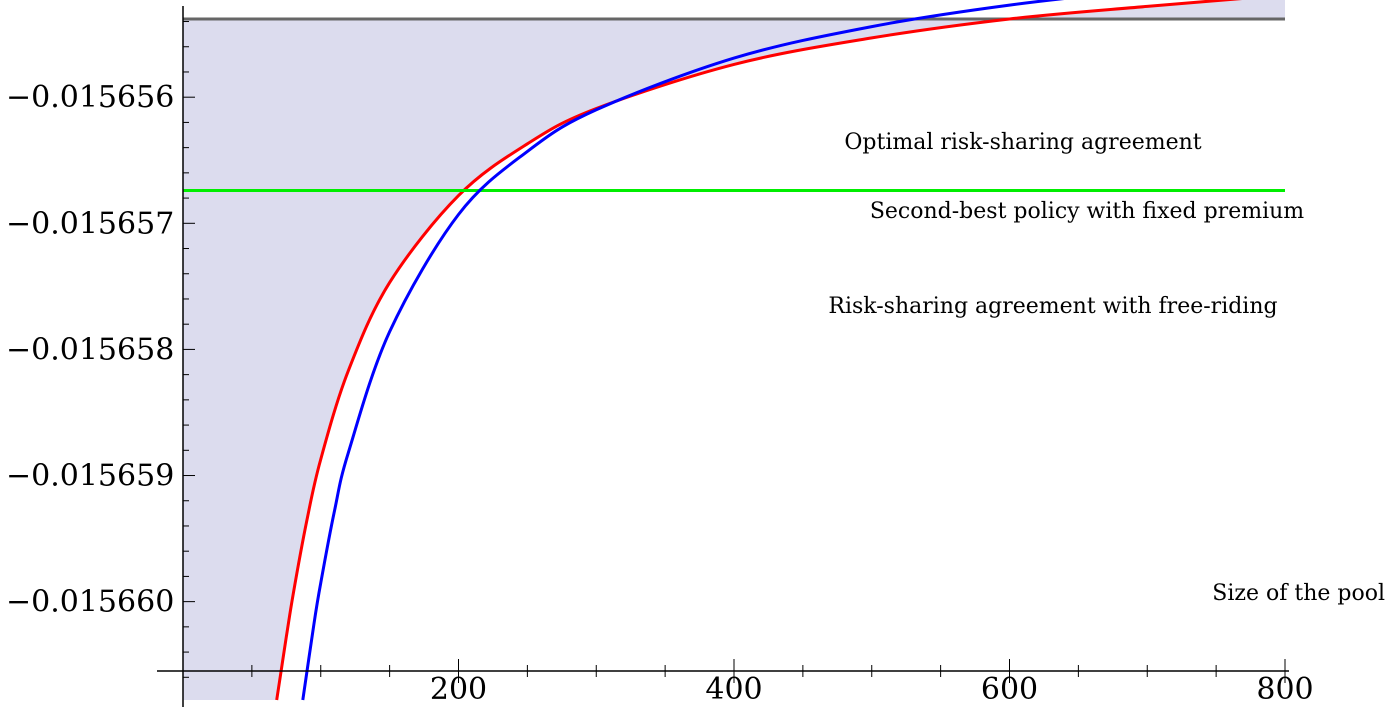 The width and height of the screenshot is (1396, 713). What do you see at coordinates (1284, 689) in the screenshot?
I see `x-tick-label: 800` at bounding box center [1284, 689].